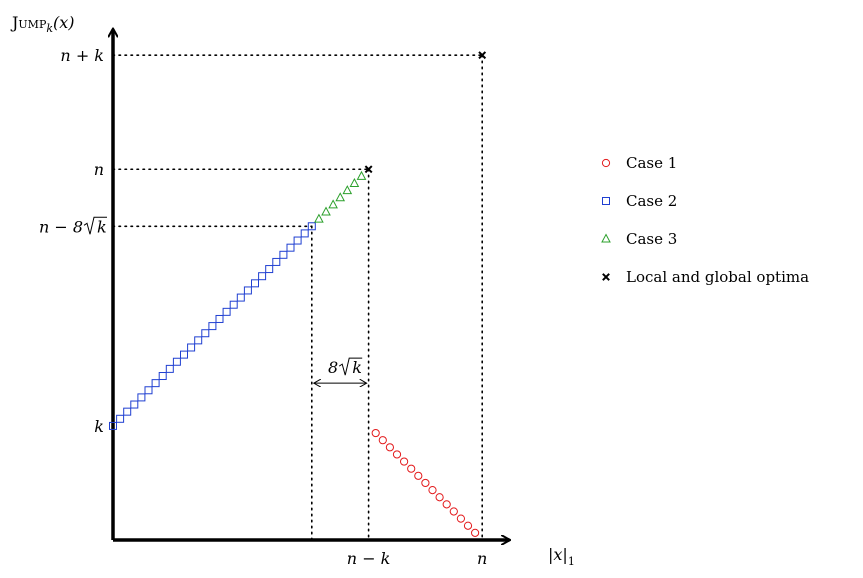 This screenshot has height=578, width=863. What do you see at coordinates (651, 239) in the screenshot?
I see `legend-label: Case 3` at bounding box center [651, 239].